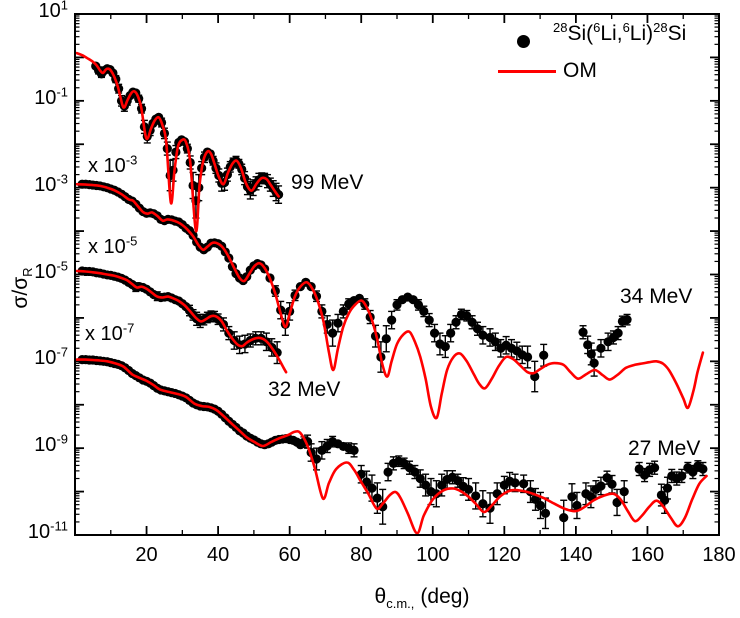 The image size is (740, 618). Describe the element at coordinates (445, 596) in the screenshot. I see `x-axis-title-units: (deg)` at that location.